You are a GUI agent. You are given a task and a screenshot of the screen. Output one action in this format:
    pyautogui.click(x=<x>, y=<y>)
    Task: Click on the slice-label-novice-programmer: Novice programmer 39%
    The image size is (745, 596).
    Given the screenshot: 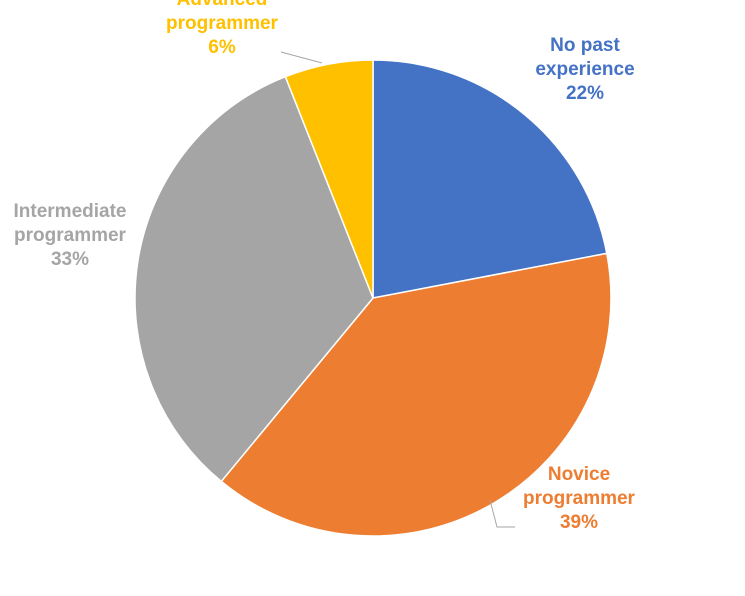 What is the action you would take?
    pyautogui.click(x=579, y=498)
    